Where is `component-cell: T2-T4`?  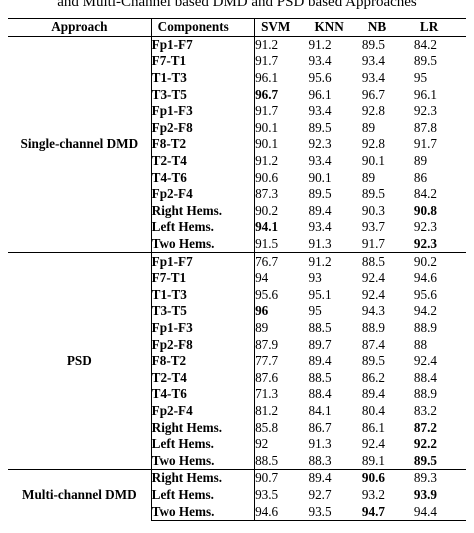
component-cell: T2-T4 is located at coordinates (203, 378).